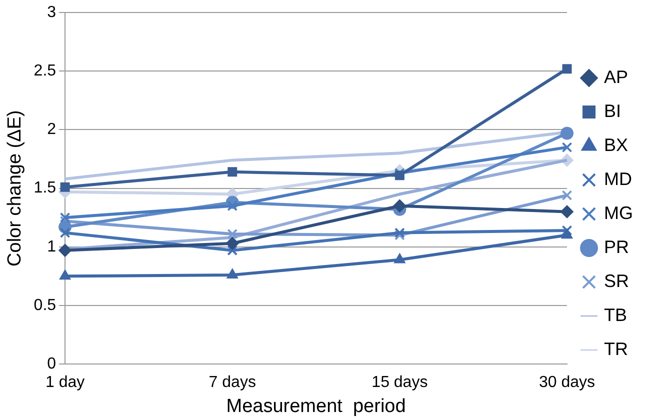 The width and height of the screenshot is (649, 418). I want to click on y-axis-title: Color change (ΔE), so click(15, 188).